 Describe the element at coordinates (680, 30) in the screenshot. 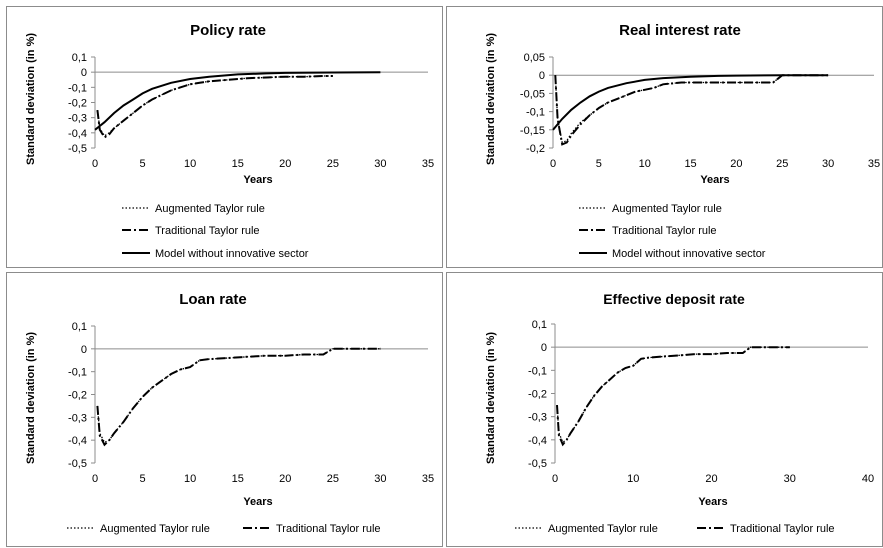

I see `chart-title: Real interest rate` at that location.